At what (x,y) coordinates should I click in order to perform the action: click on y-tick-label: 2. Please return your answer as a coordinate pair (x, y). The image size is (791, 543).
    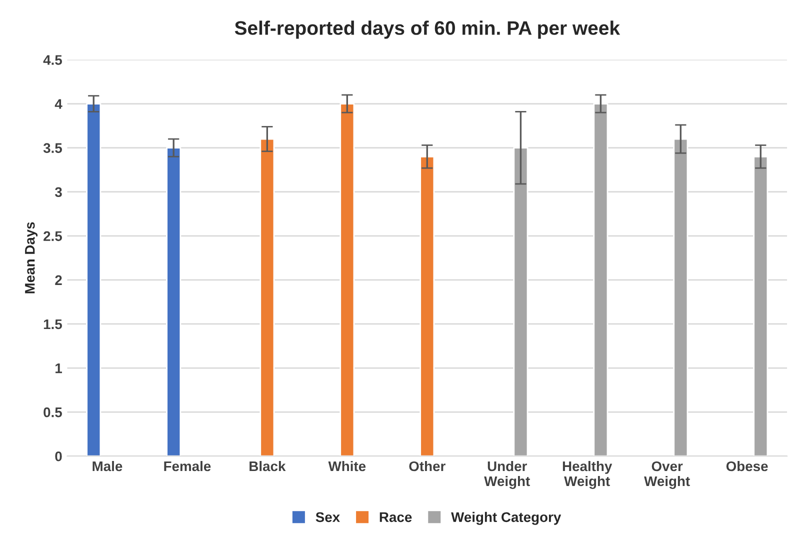
    Looking at the image, I should click on (58, 280).